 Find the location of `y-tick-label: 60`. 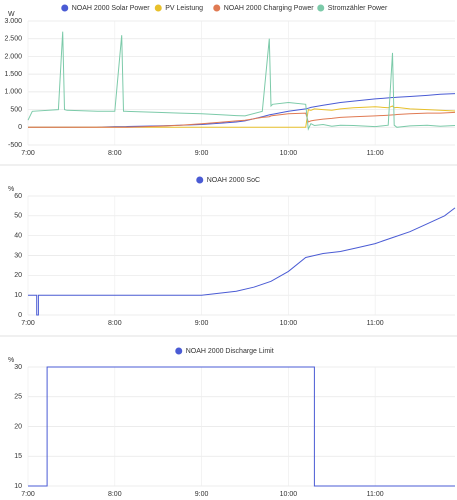

y-tick-label: 60 is located at coordinates (18, 196).